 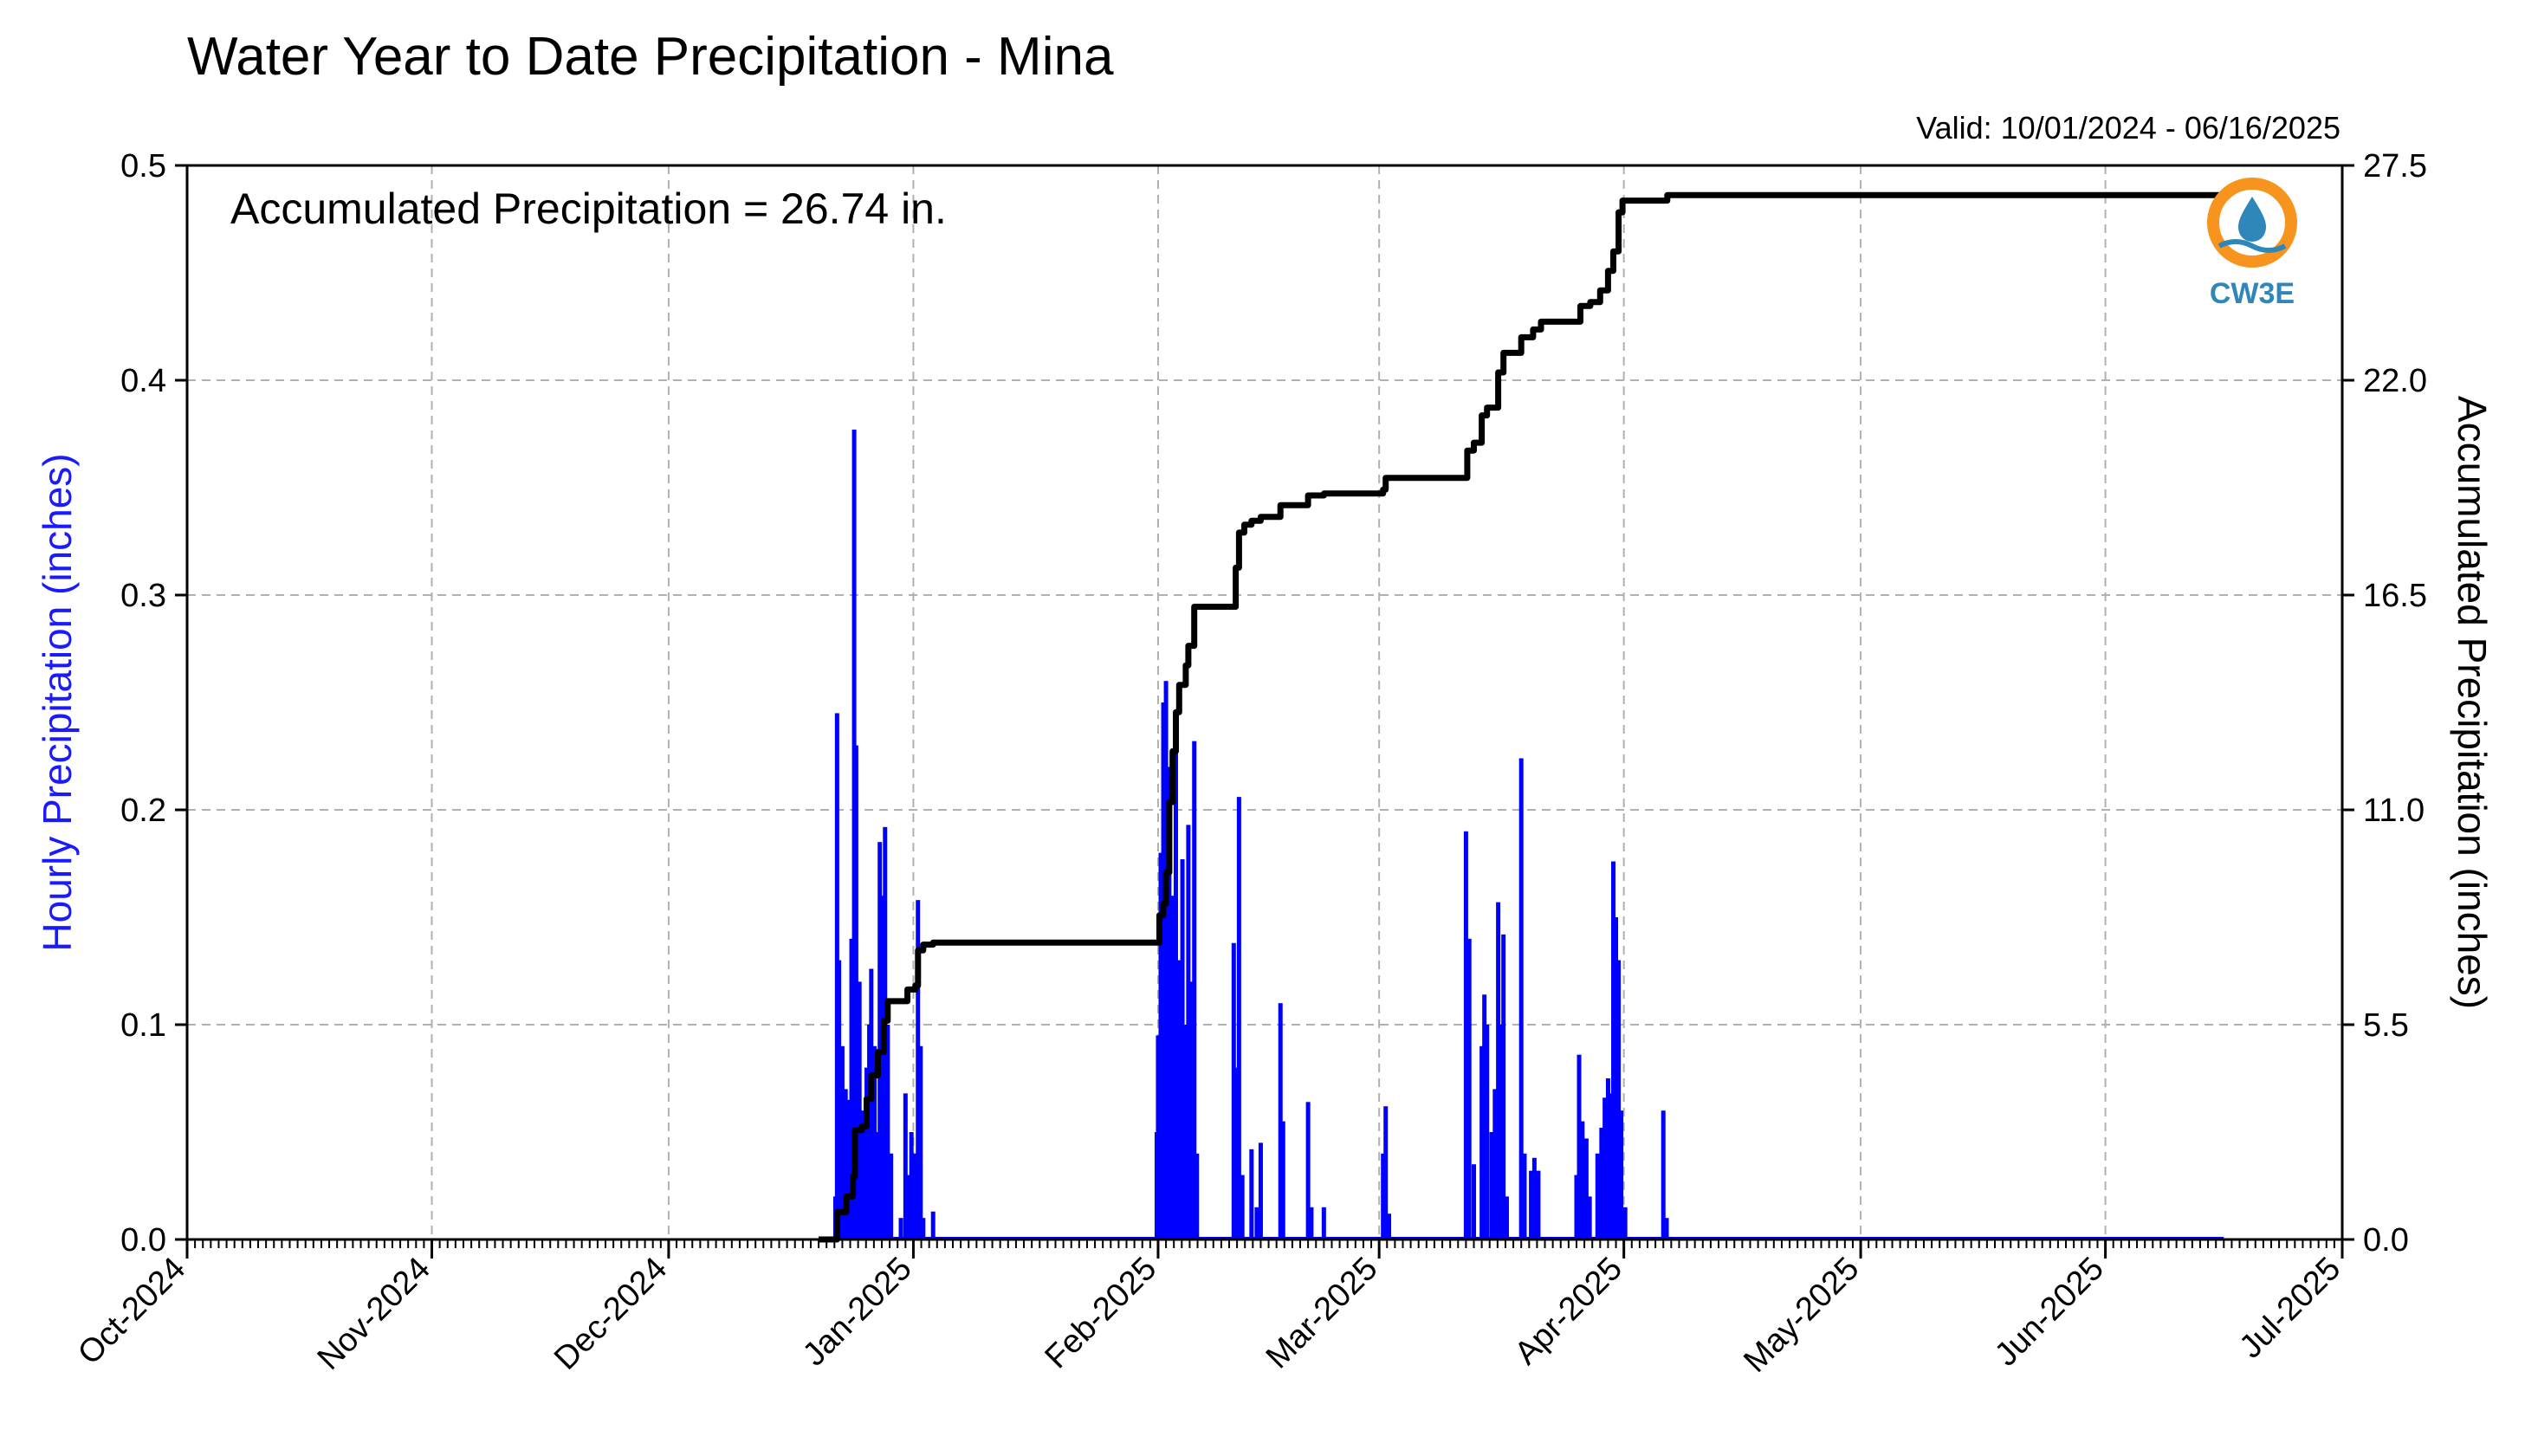 What do you see at coordinates (2386, 1240) in the screenshot?
I see `right-tick-label: 0.0` at bounding box center [2386, 1240].